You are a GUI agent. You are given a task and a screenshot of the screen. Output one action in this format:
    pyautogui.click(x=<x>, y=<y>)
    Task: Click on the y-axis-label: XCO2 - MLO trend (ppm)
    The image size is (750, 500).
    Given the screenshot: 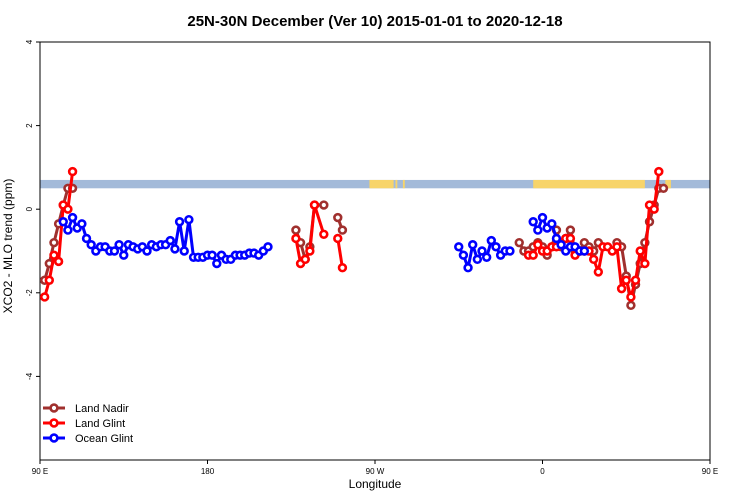 What is the action you would take?
    pyautogui.click(x=8, y=246)
    